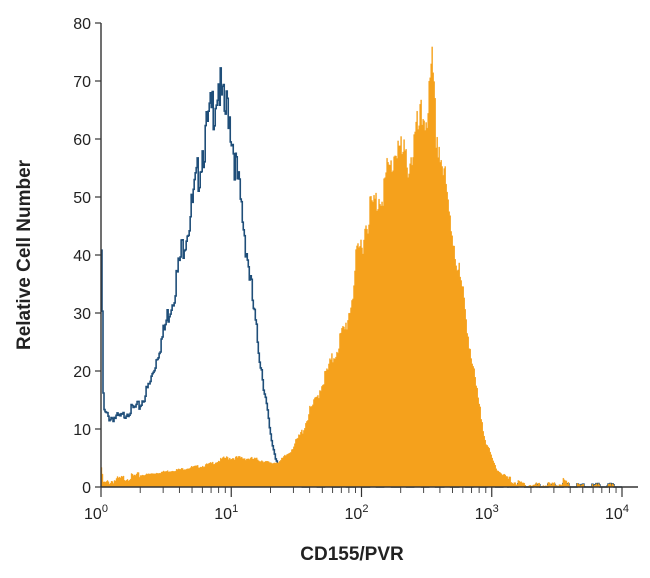  I want to click on y-tick-label: 60, so click(82, 140).